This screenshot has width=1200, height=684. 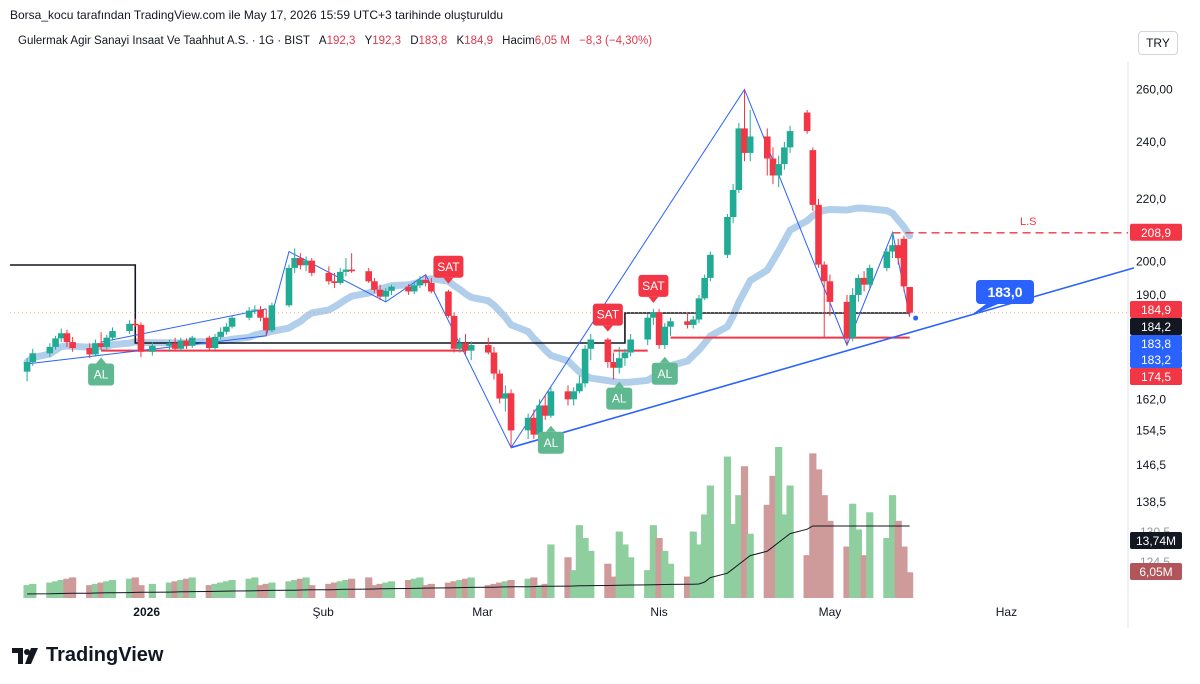 What do you see at coordinates (87, 655) in the screenshot?
I see `tradingview-logo: TradingView` at bounding box center [87, 655].